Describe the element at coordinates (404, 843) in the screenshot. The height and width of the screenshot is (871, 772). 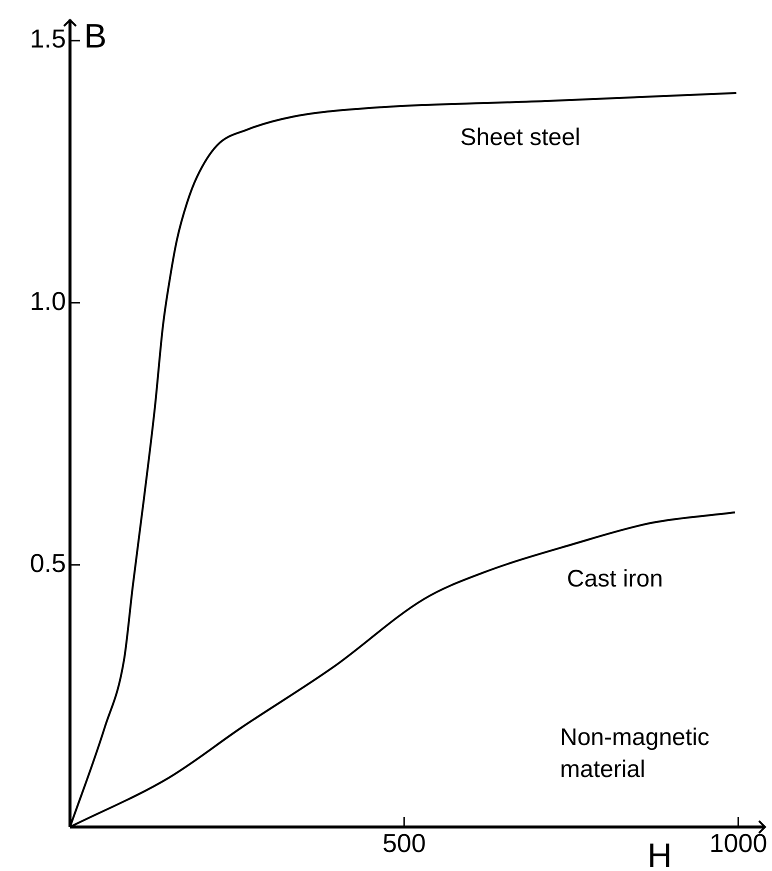
I see `x-tick-label: 500` at that location.